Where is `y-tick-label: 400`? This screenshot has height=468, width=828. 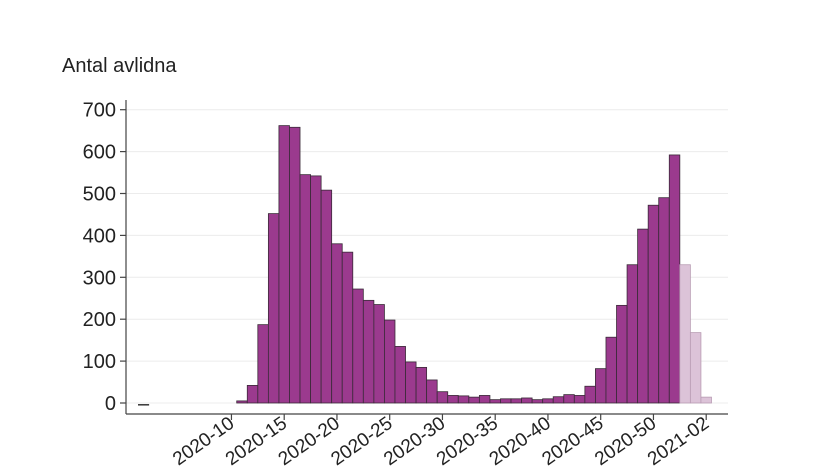 y-tick-label: 400 is located at coordinates (99, 236).